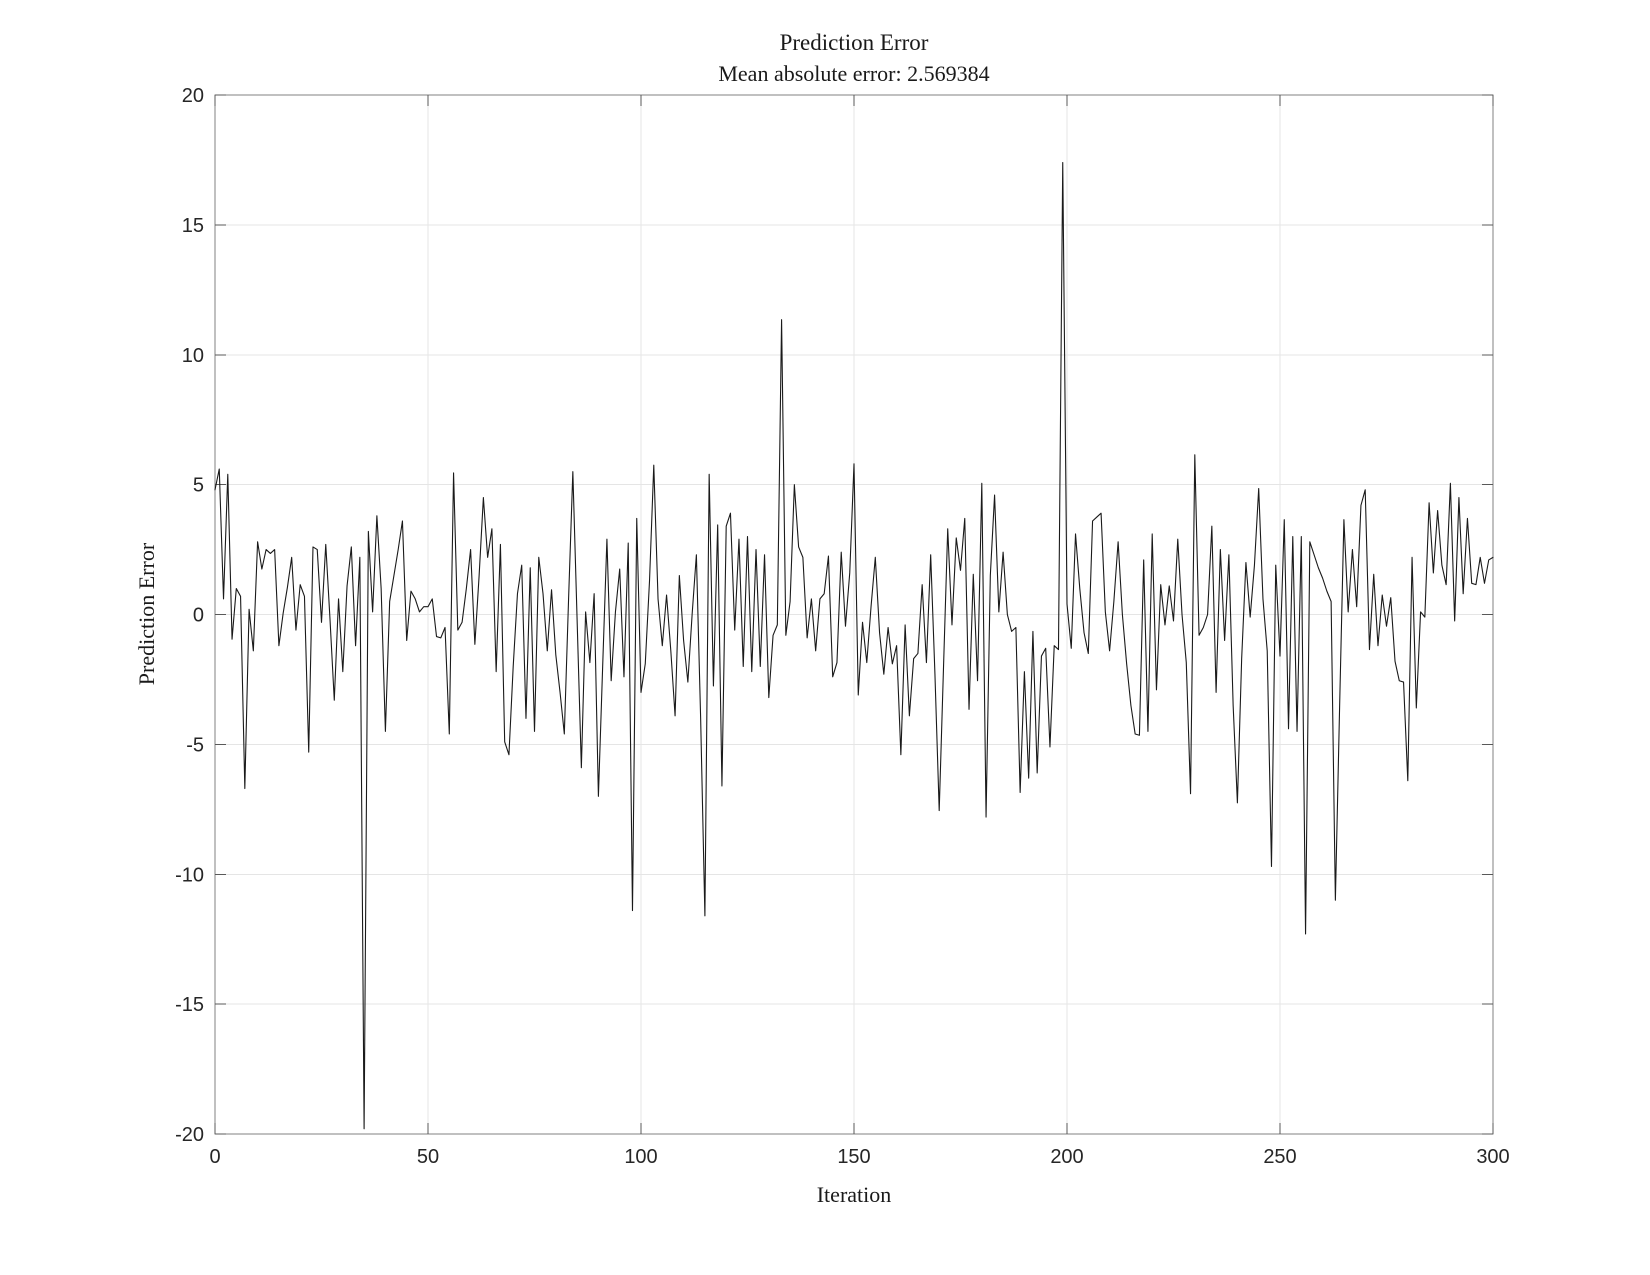 This screenshot has height=1275, width=1650. I want to click on x-tick-label: 250, so click(1279, 1157).